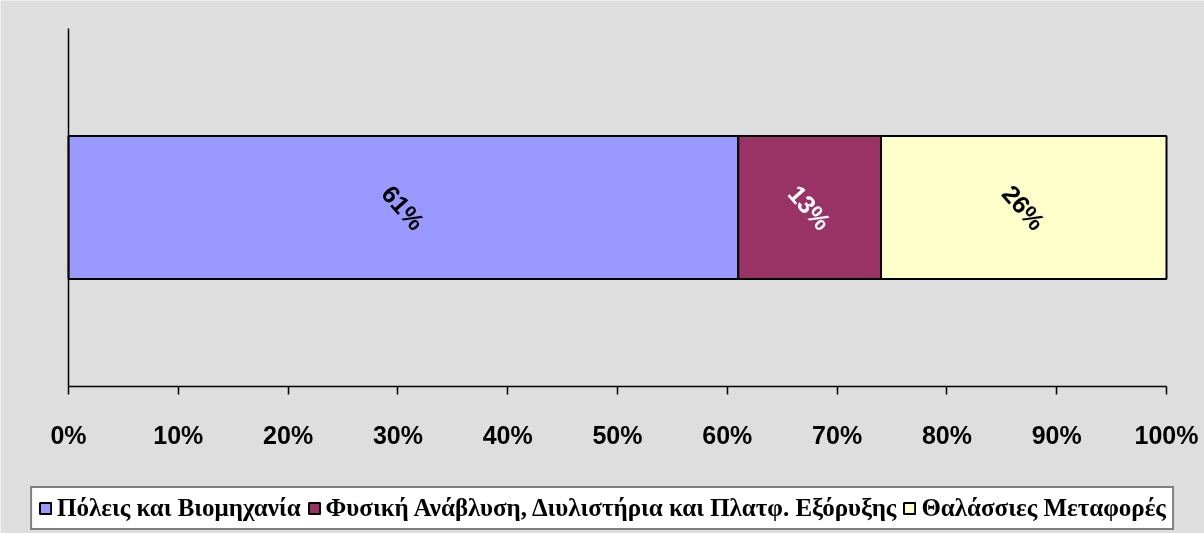 The image size is (1204, 533). What do you see at coordinates (178, 434) in the screenshot?
I see `x-tick-label: 10%` at bounding box center [178, 434].